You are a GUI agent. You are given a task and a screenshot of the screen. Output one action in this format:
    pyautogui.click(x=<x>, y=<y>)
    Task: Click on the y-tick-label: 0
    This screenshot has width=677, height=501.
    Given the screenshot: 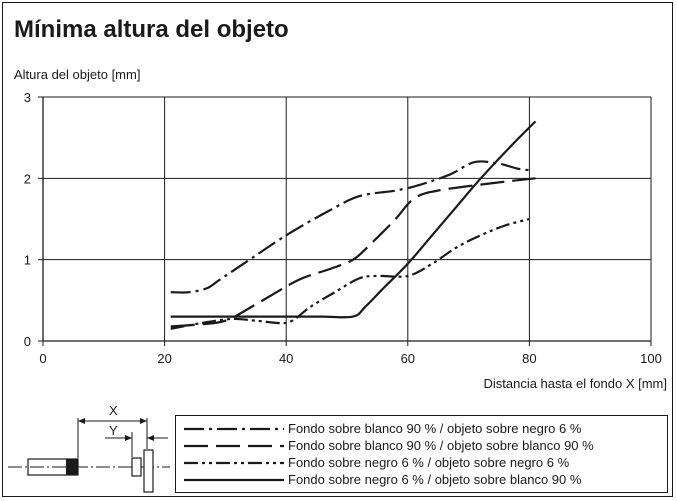 What is the action you would take?
    pyautogui.click(x=27, y=341)
    